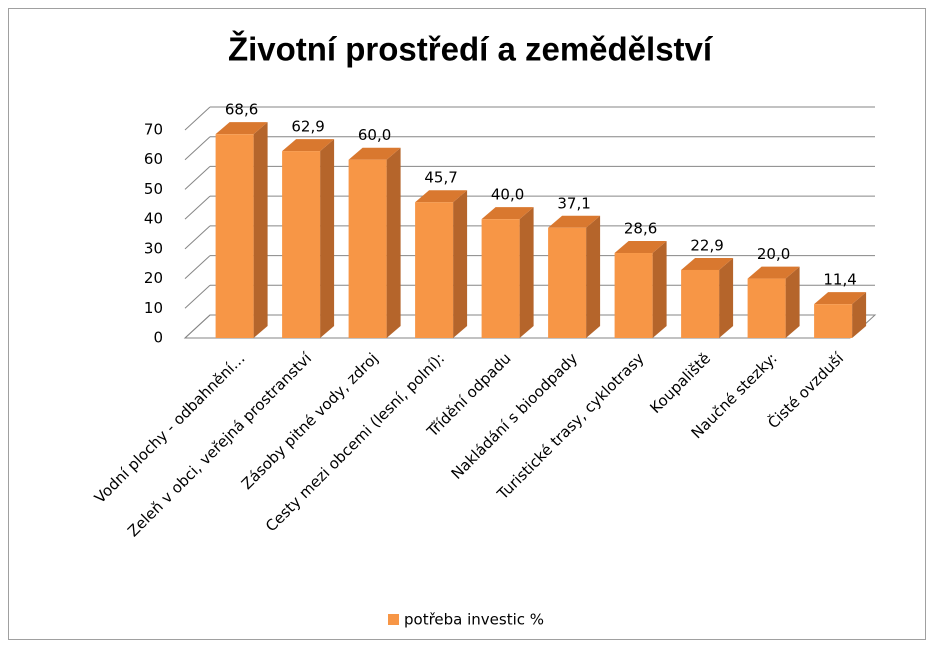 This screenshot has height=648, width=934. What do you see at coordinates (241, 110) in the screenshot?
I see `data-label: 68,6` at bounding box center [241, 110].